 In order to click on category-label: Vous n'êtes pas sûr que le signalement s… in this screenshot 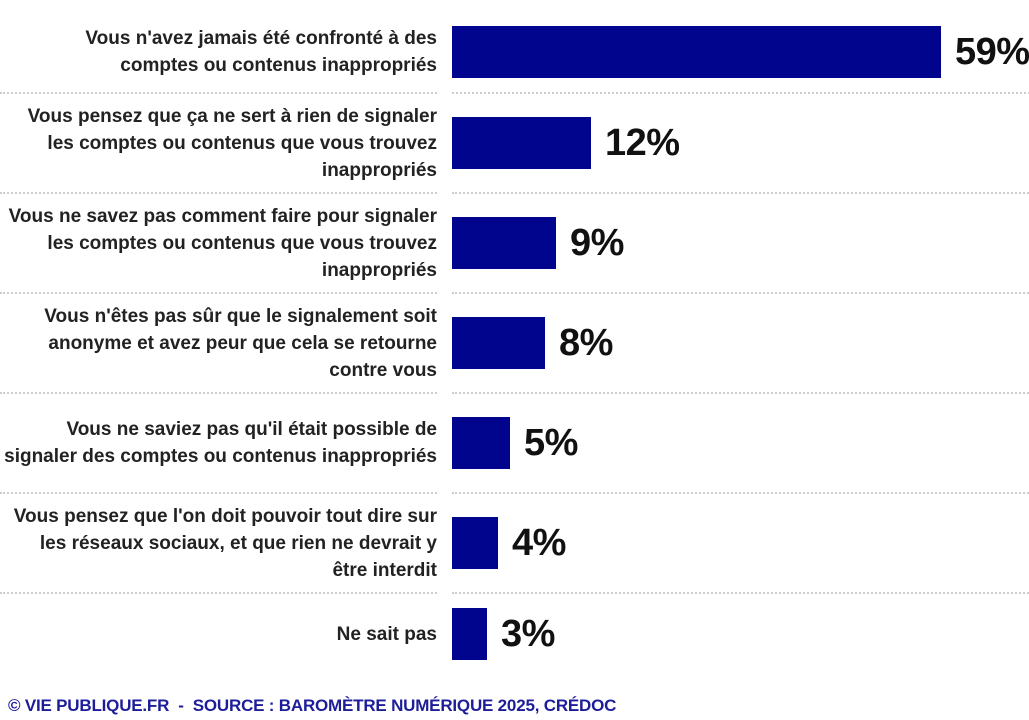, I will do `click(218, 344)`.